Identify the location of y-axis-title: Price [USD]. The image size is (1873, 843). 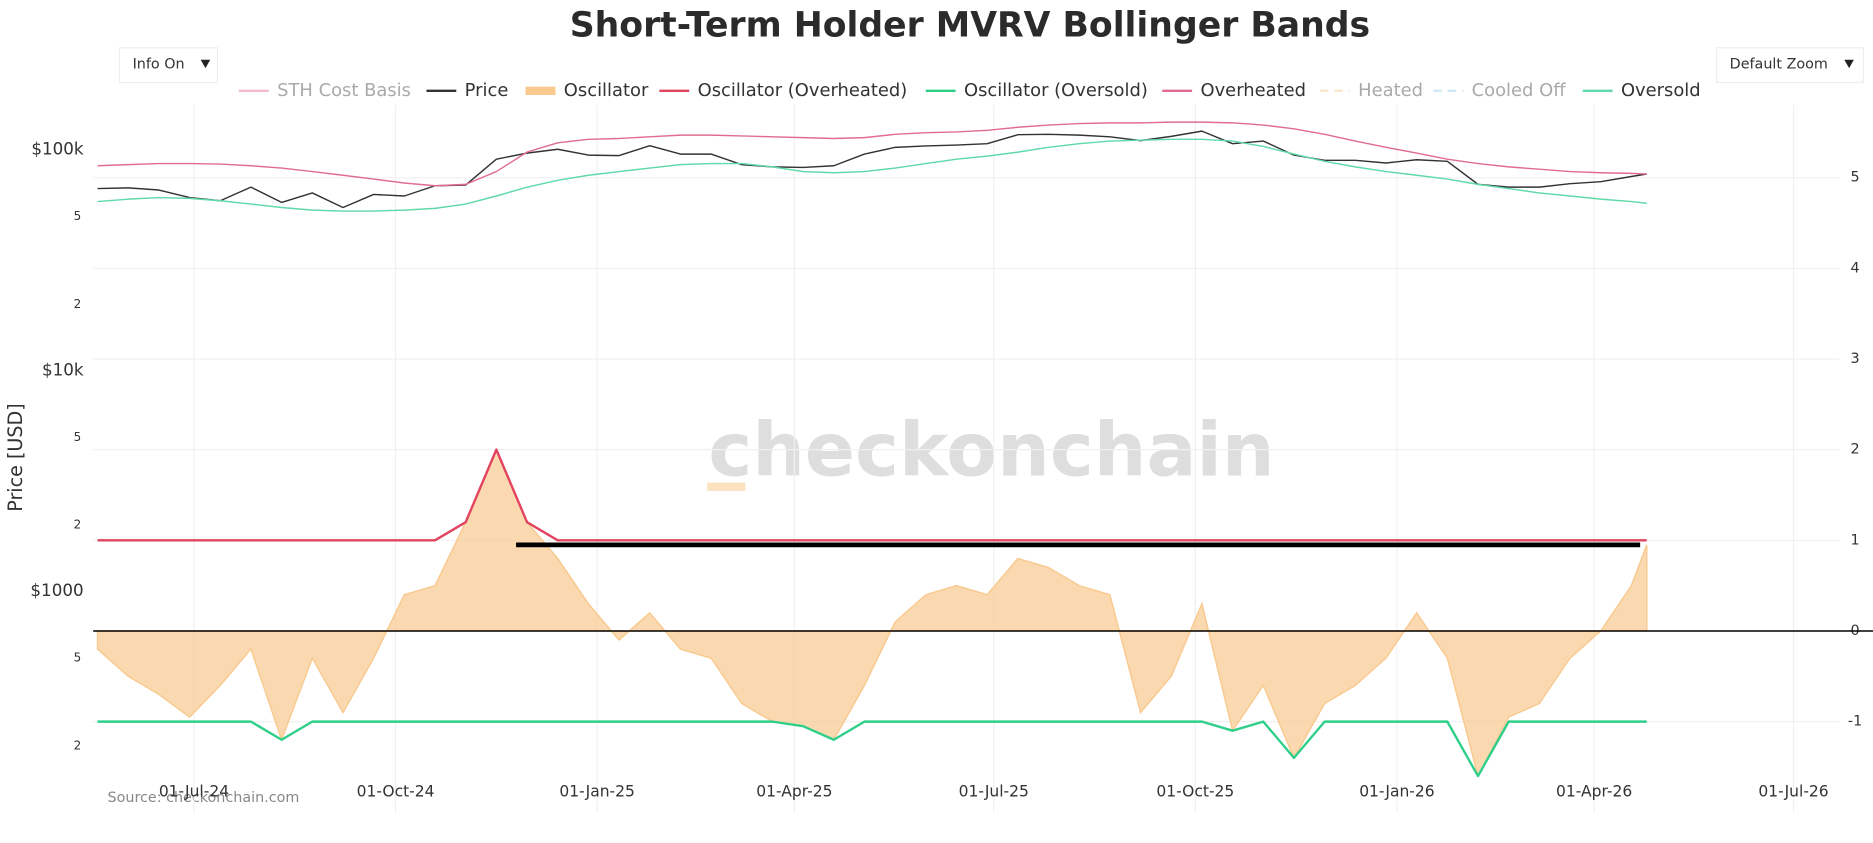
(15, 457).